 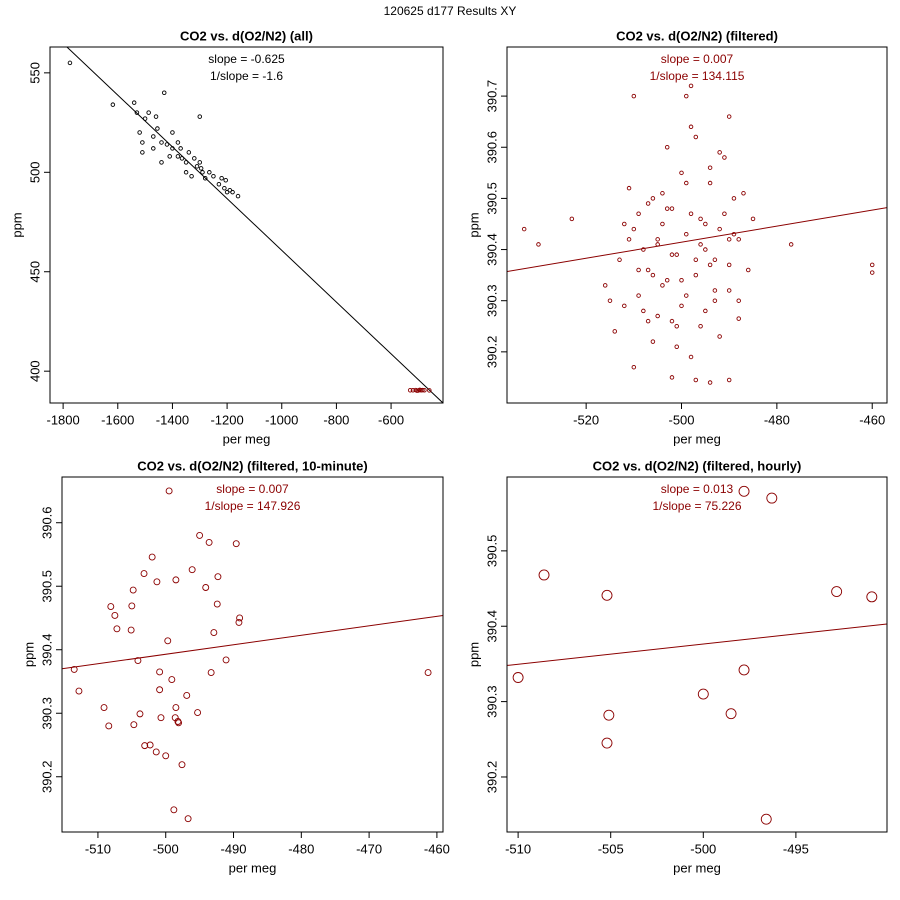 What do you see at coordinates (703, 848) in the screenshot?
I see `x-tick-label: -500` at bounding box center [703, 848].